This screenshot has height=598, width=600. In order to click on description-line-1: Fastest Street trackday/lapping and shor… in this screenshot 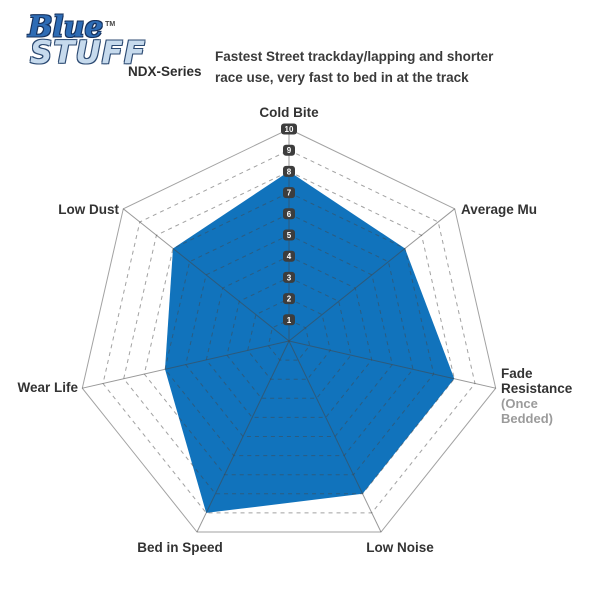, I will do `click(354, 56)`.